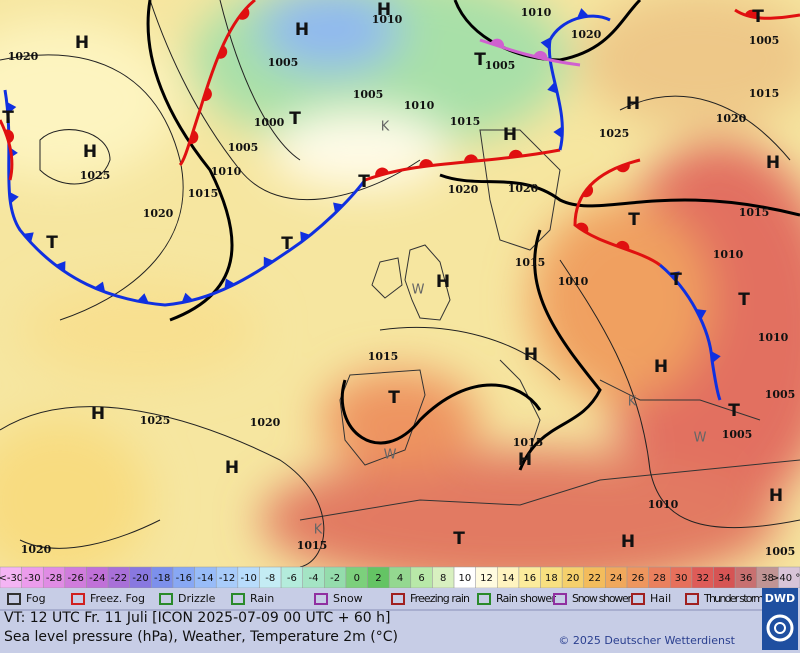  What do you see at coordinates (54, 578) in the screenshot?
I see `scale-label: -28` at bounding box center [54, 578].